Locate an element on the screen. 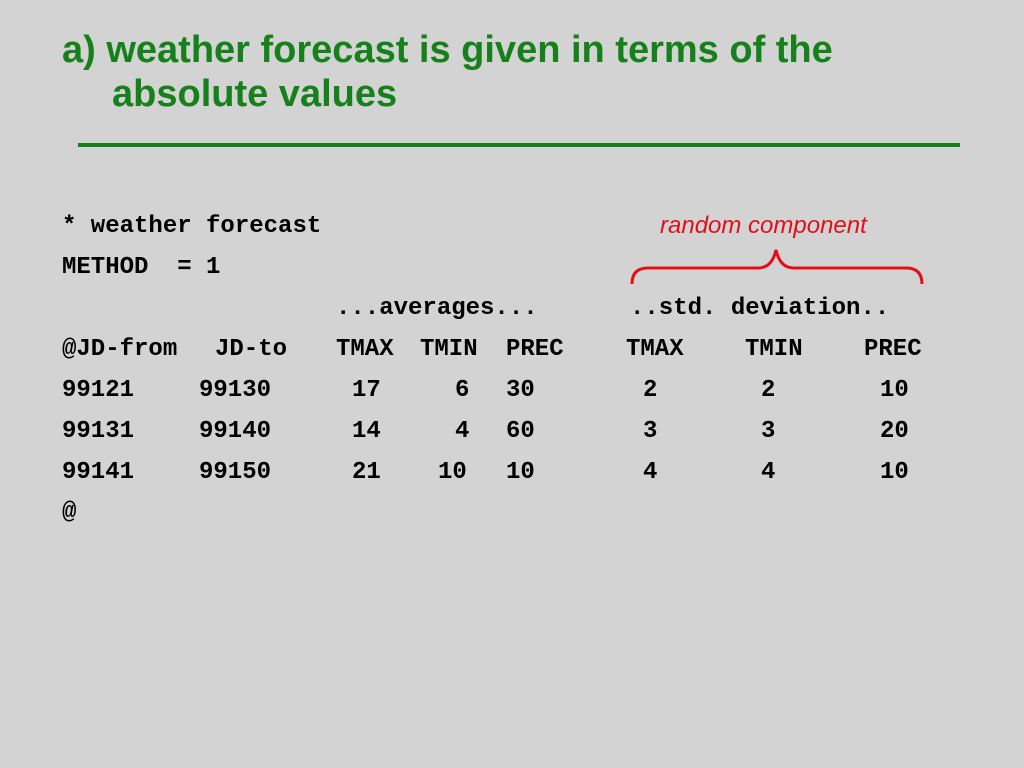 Image resolution: width=1024 pixels, height=768 pixels. table-row-1-sd-tmax: 2 is located at coordinates (650, 390).